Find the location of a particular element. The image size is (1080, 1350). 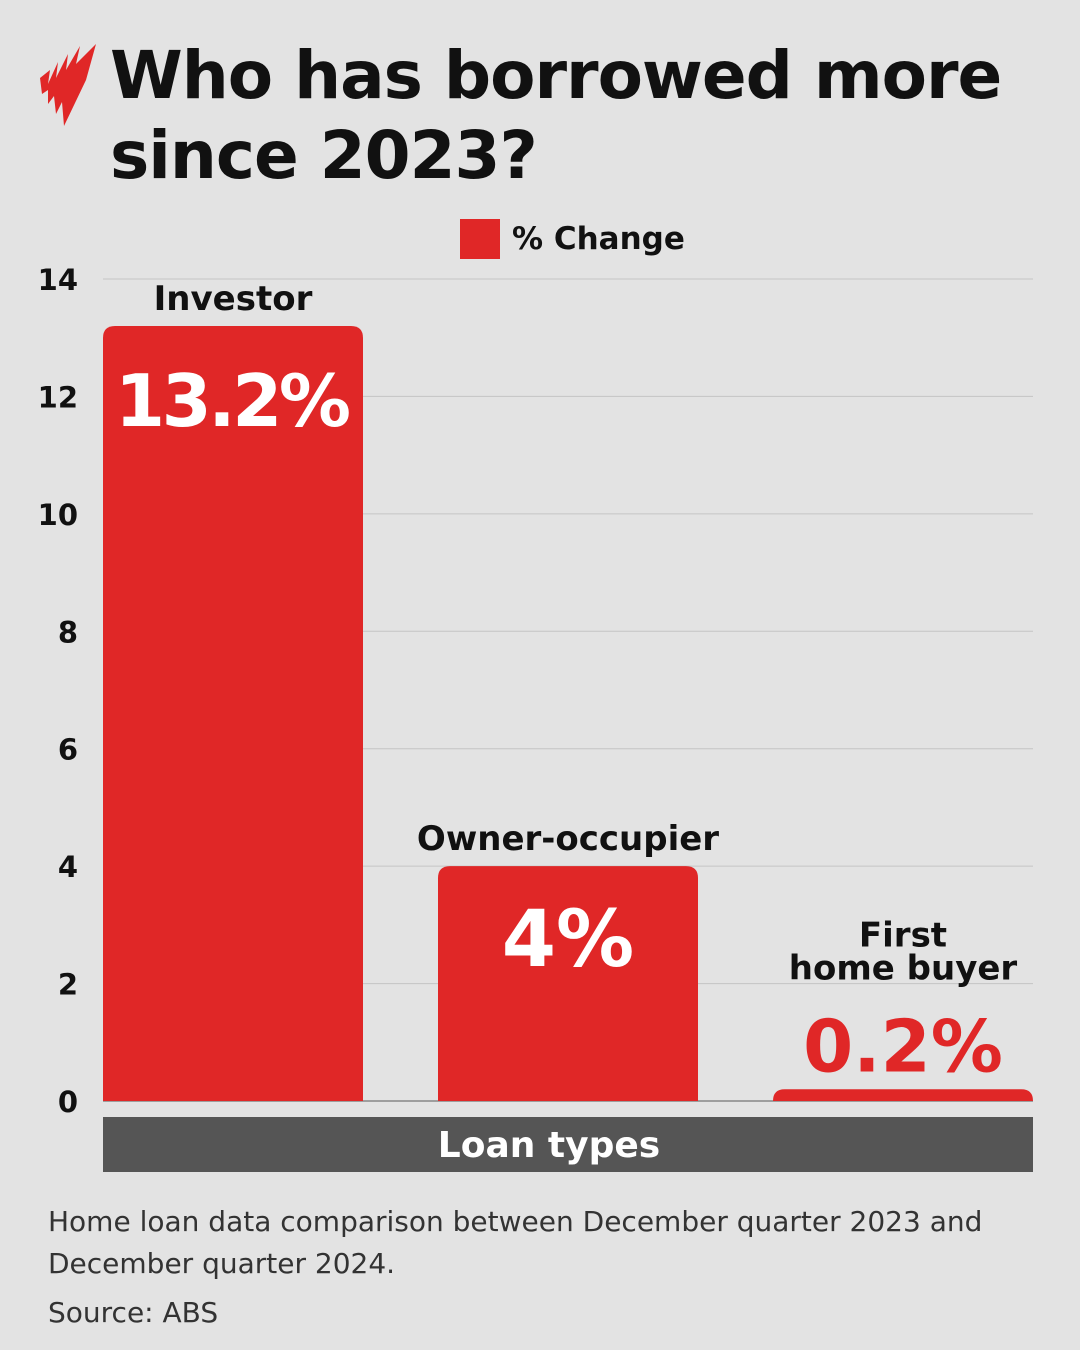

y-tick-label: 2 is located at coordinates (68, 985).